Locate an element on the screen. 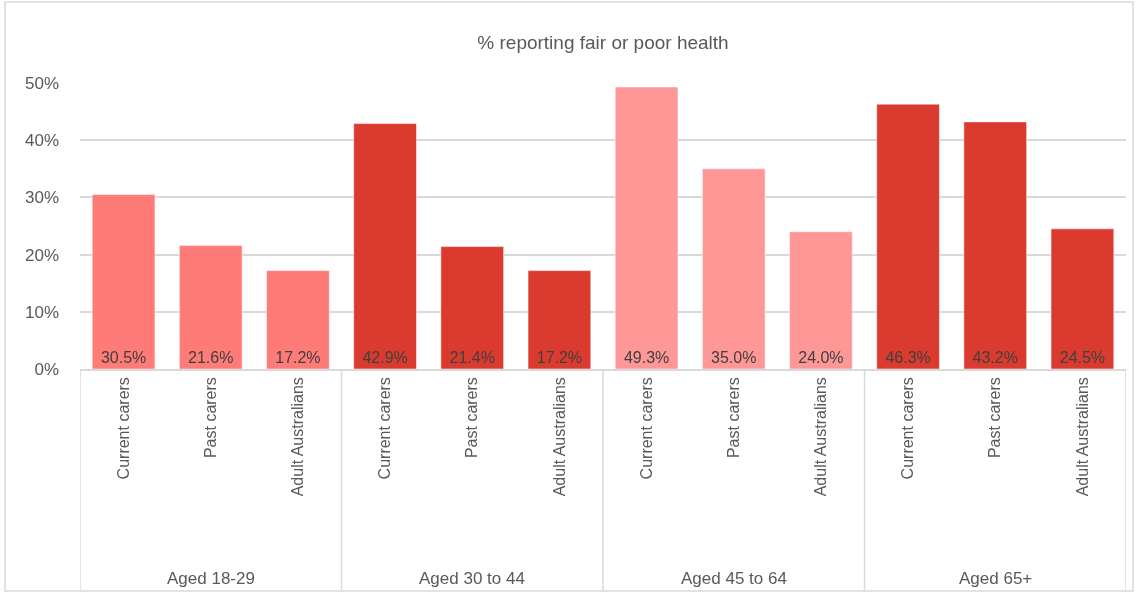  y-tick-label: 30% is located at coordinates (41, 198).